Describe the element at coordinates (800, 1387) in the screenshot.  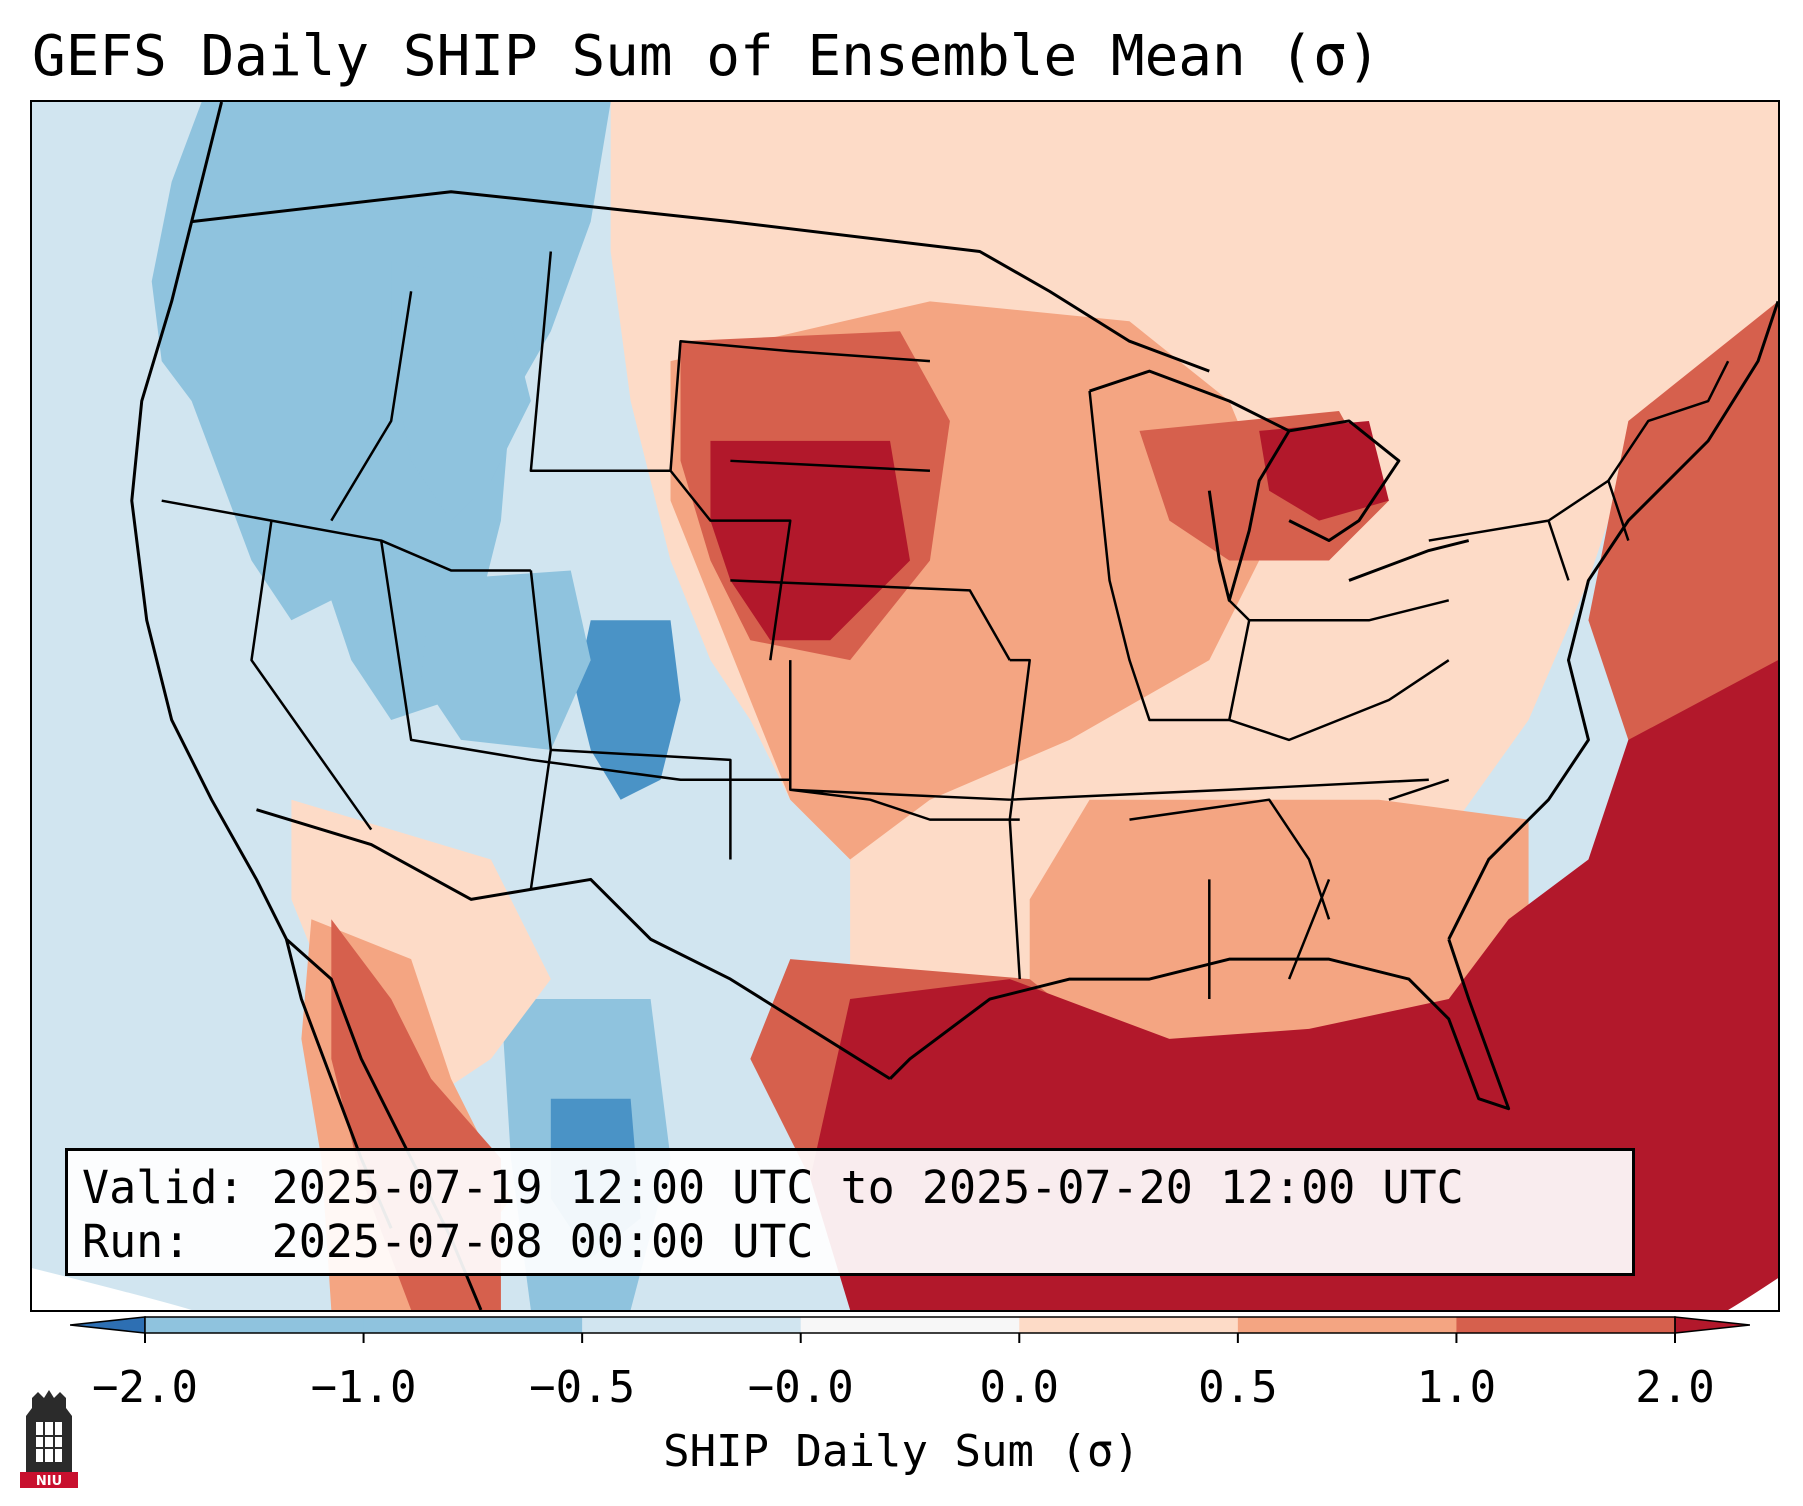
I see `colorbar-tick-label: −0.0` at that location.